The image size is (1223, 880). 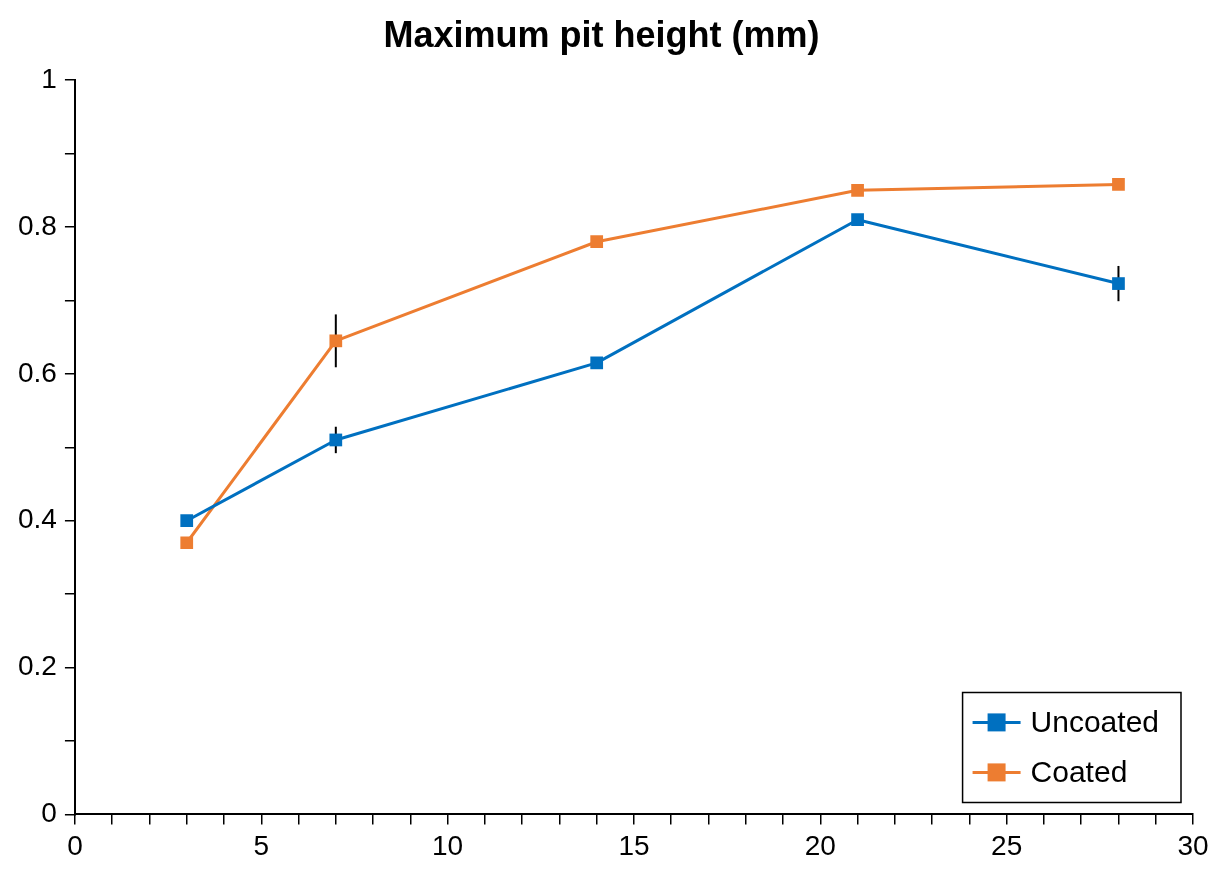 I want to click on x-tick-label: 10, so click(x=448, y=845).